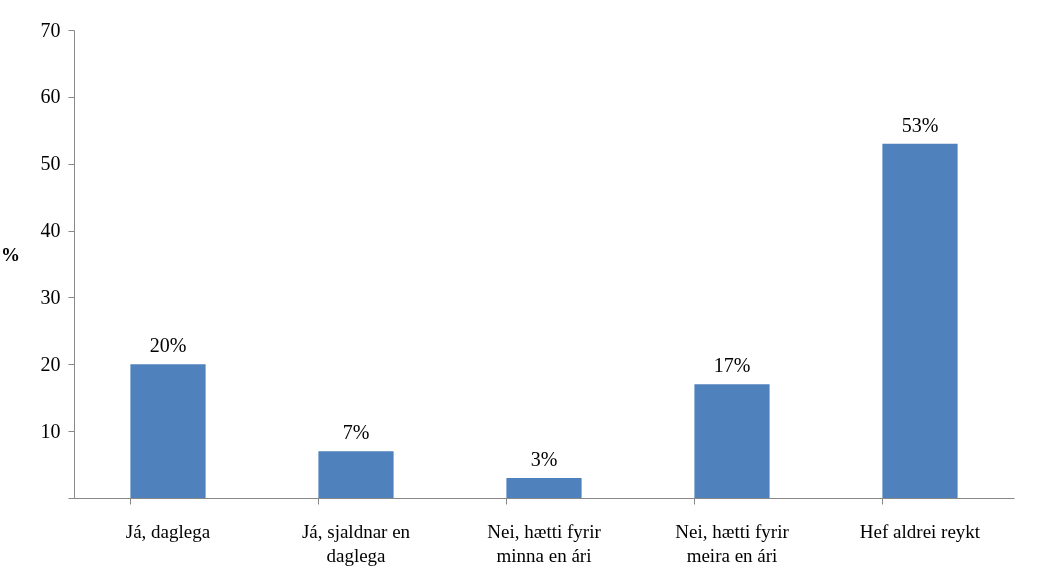 The height and width of the screenshot is (571, 1046). I want to click on x-tick-label: Nei, hætti fyrir meira en ári, so click(732, 543).